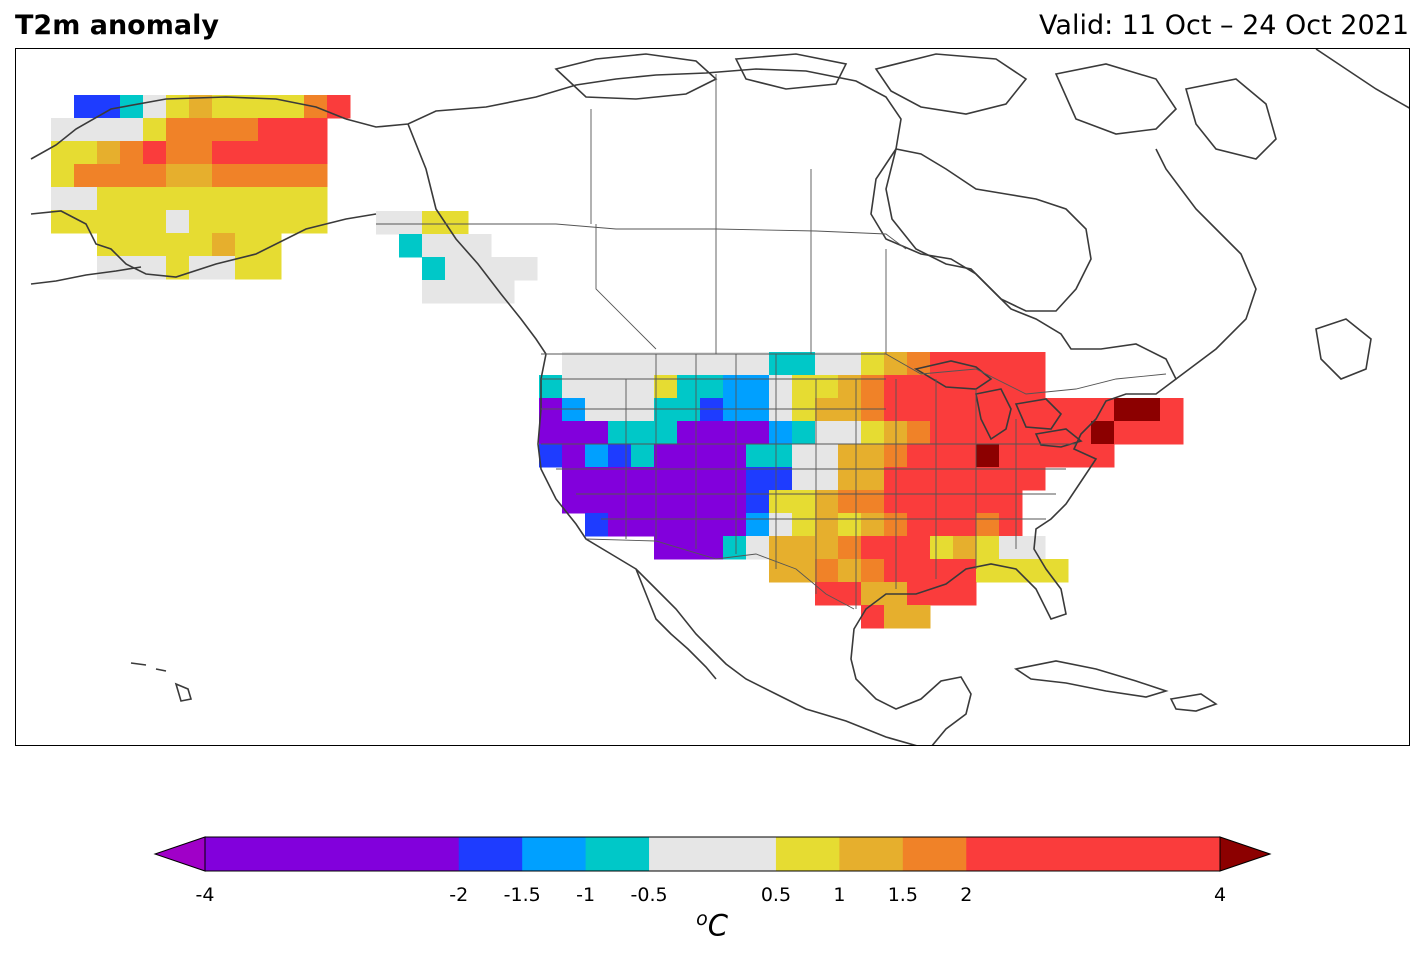  Describe the element at coordinates (712, 925) in the screenshot. I see `colorbar-unit: oC` at that location.